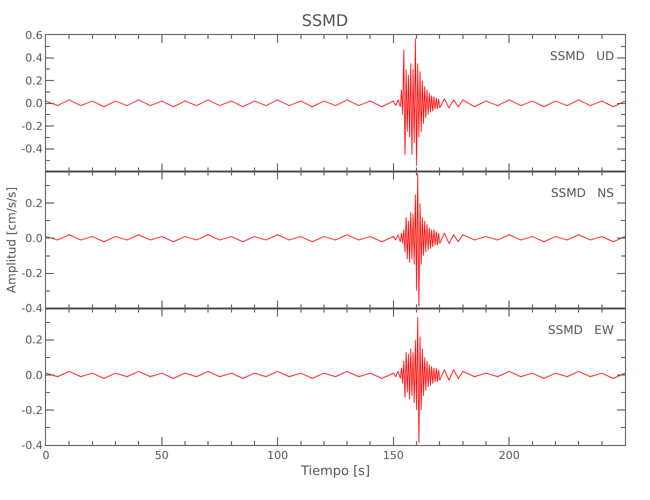 This screenshot has height=500, width=650. Describe the element at coordinates (335, 471) in the screenshot. I see `x-axis-title: Tiempo [s]` at that location.